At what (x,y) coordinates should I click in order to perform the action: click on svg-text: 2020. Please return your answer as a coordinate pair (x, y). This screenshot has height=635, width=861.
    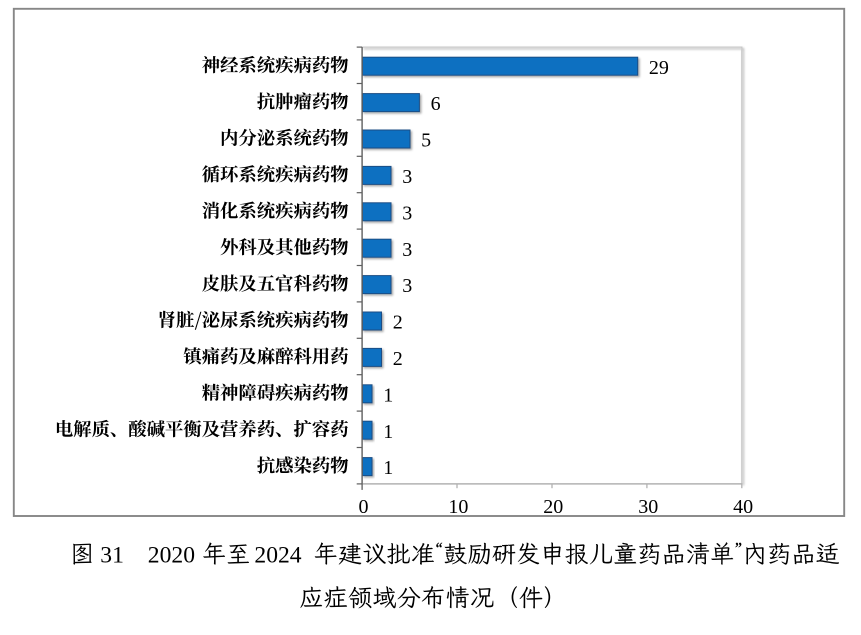
    Looking at the image, I should click on (171, 555).